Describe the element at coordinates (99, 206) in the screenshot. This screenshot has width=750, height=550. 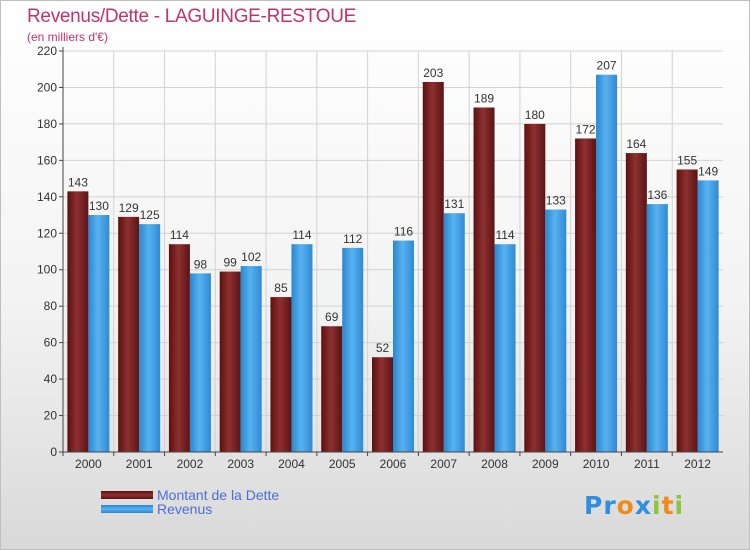
I see `bar-value-label: 130` at that location.